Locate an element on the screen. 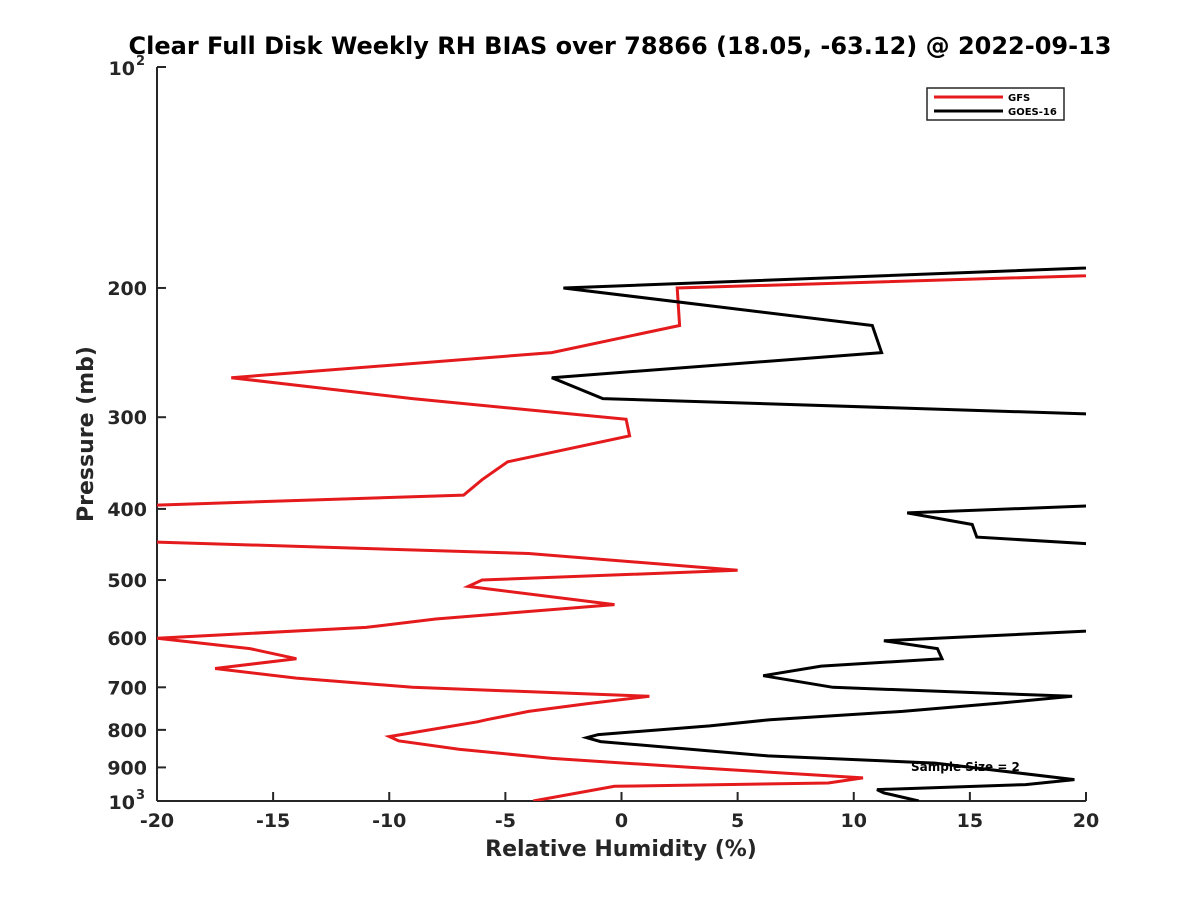 This screenshot has height=900, width=1200. y-tick-label: 200 is located at coordinates (127, 289).